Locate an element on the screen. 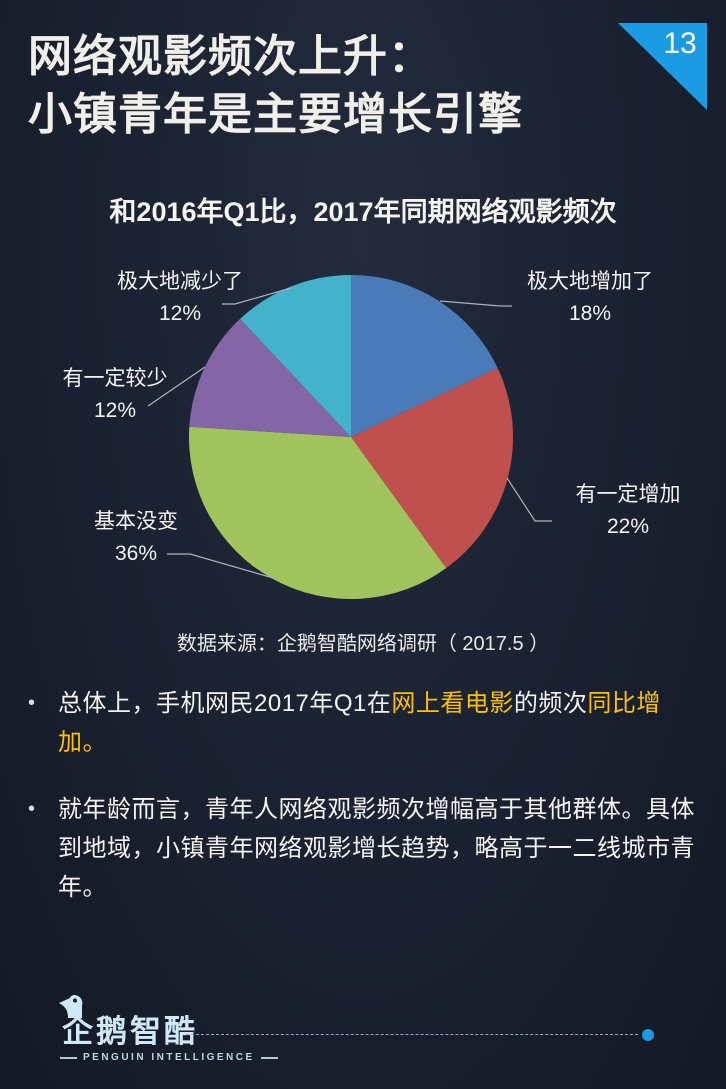  pie-label-value: 36% is located at coordinates (136, 553).